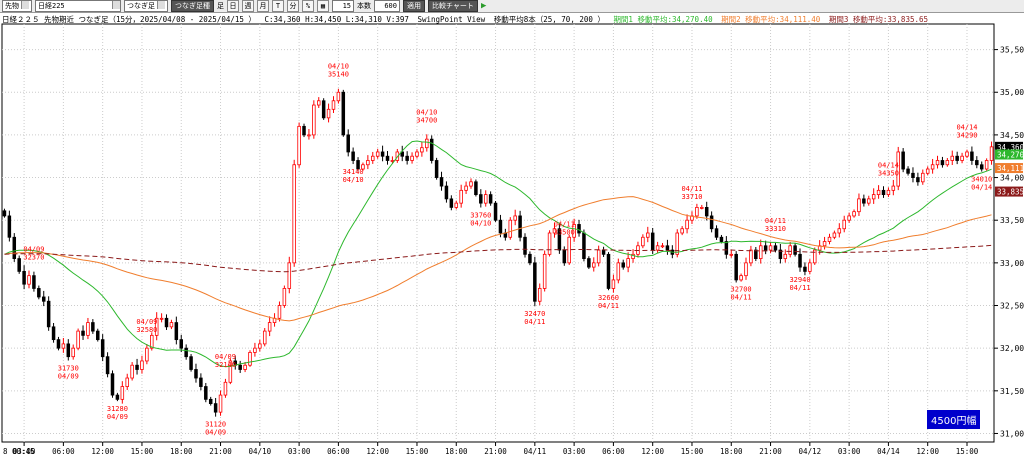 Image resolution: width=1024 pixels, height=459 pixels. What do you see at coordinates (192, 6) in the screenshot?
I see `continuous-button: つなぎ足種` at bounding box center [192, 6].